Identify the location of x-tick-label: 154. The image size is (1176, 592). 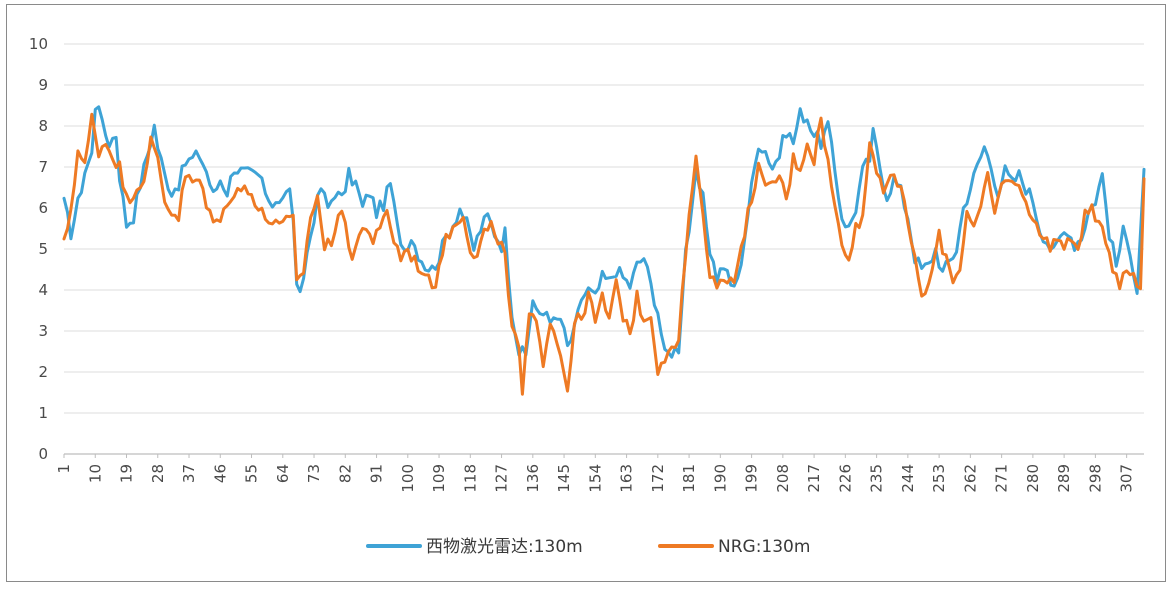
(595, 478).